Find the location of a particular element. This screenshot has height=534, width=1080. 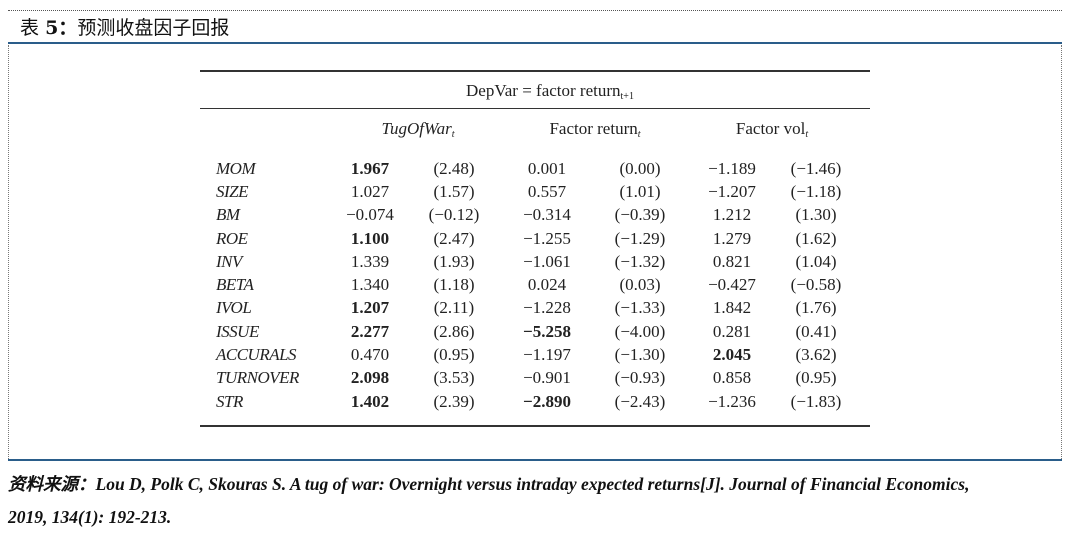

source-line2: 2019, 134(1): 192-213. is located at coordinates (90, 517).